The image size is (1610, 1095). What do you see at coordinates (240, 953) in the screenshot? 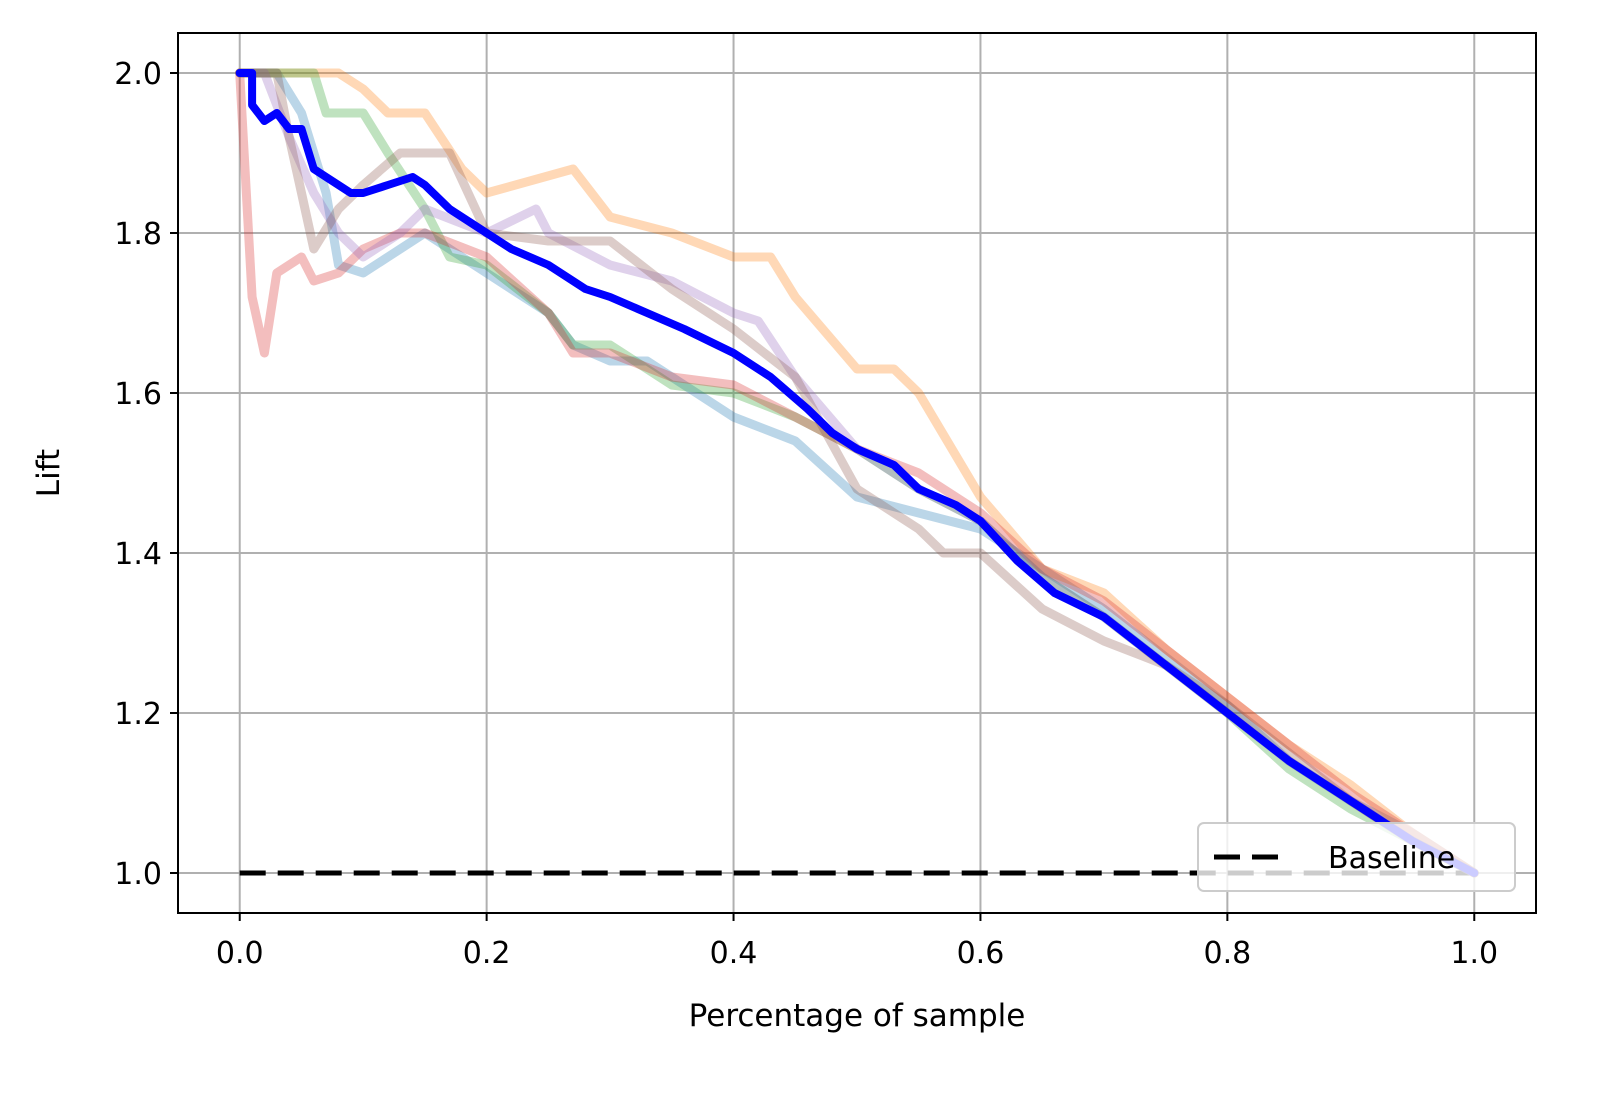
I see `x-tick-label: 0.0` at bounding box center [240, 953].